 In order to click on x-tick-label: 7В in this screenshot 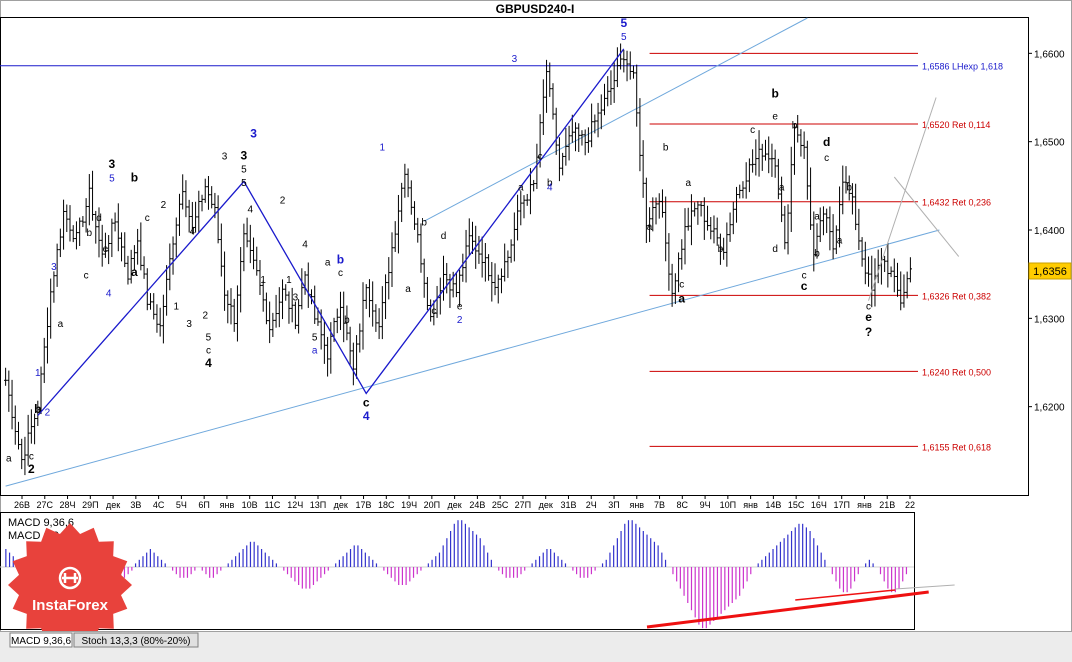, I will do `click(659, 505)`.